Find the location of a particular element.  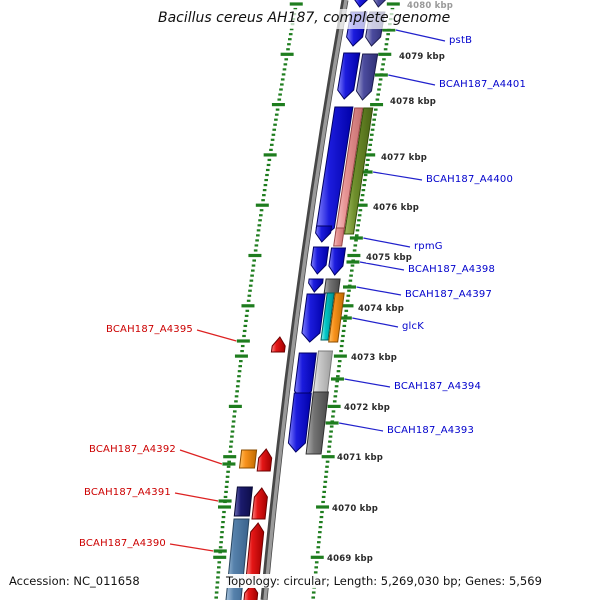

gene-label-rpmG: rpmG is located at coordinates (428, 246).